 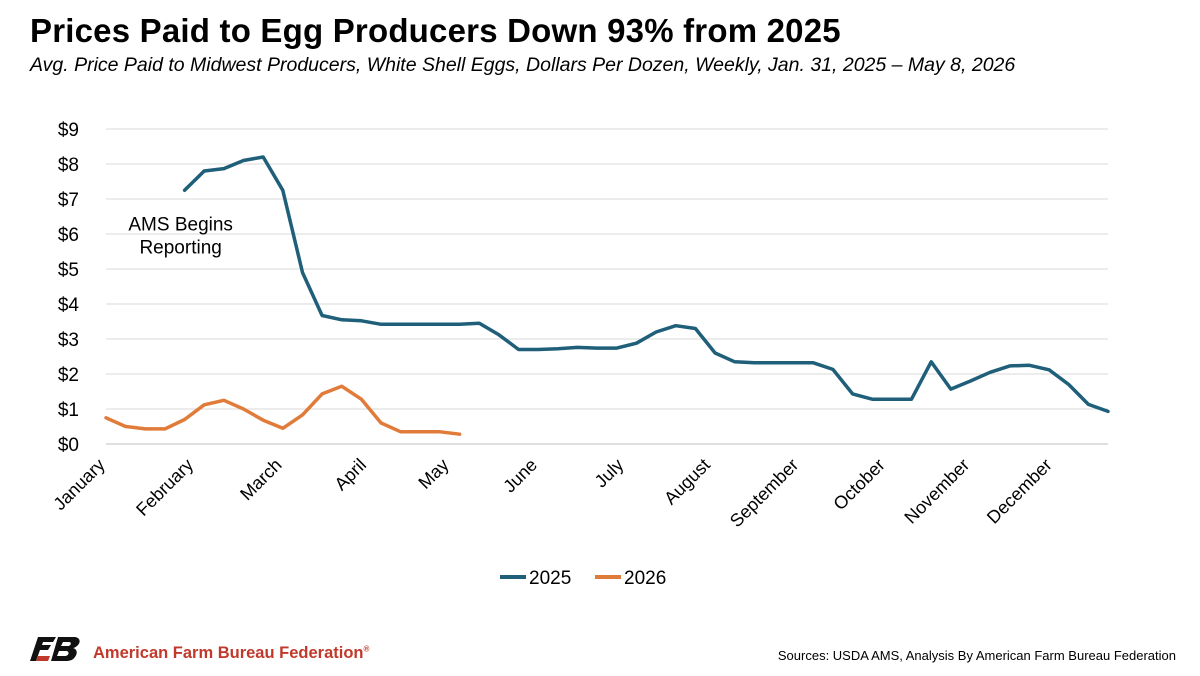 What do you see at coordinates (68, 200) in the screenshot?
I see `y-tick-label: $7` at bounding box center [68, 200].